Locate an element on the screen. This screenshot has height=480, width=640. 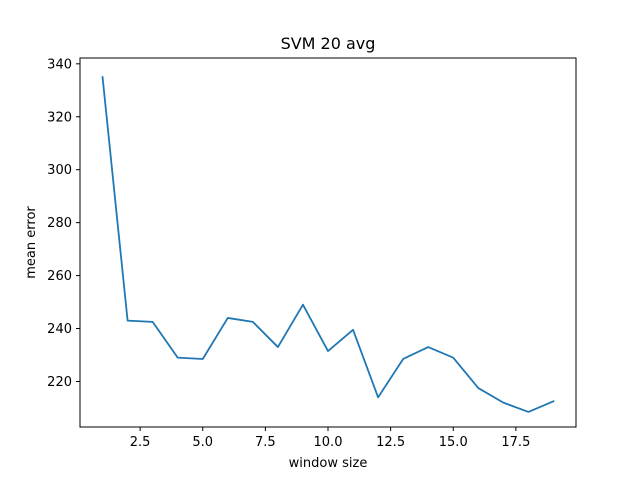
x-axis-label: window size is located at coordinates (328, 463).